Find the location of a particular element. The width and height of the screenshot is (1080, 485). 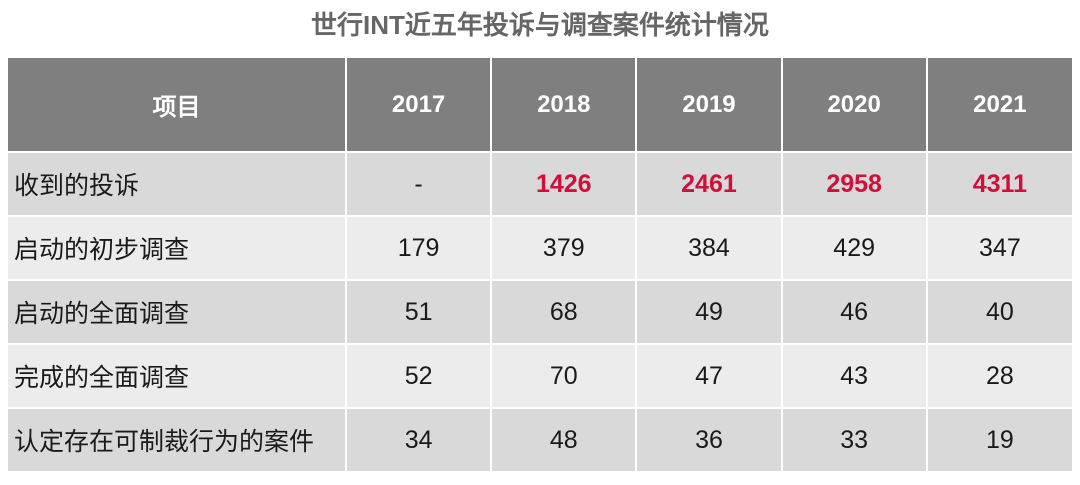

row-label: 启动的初步调查 is located at coordinates (177, 248).